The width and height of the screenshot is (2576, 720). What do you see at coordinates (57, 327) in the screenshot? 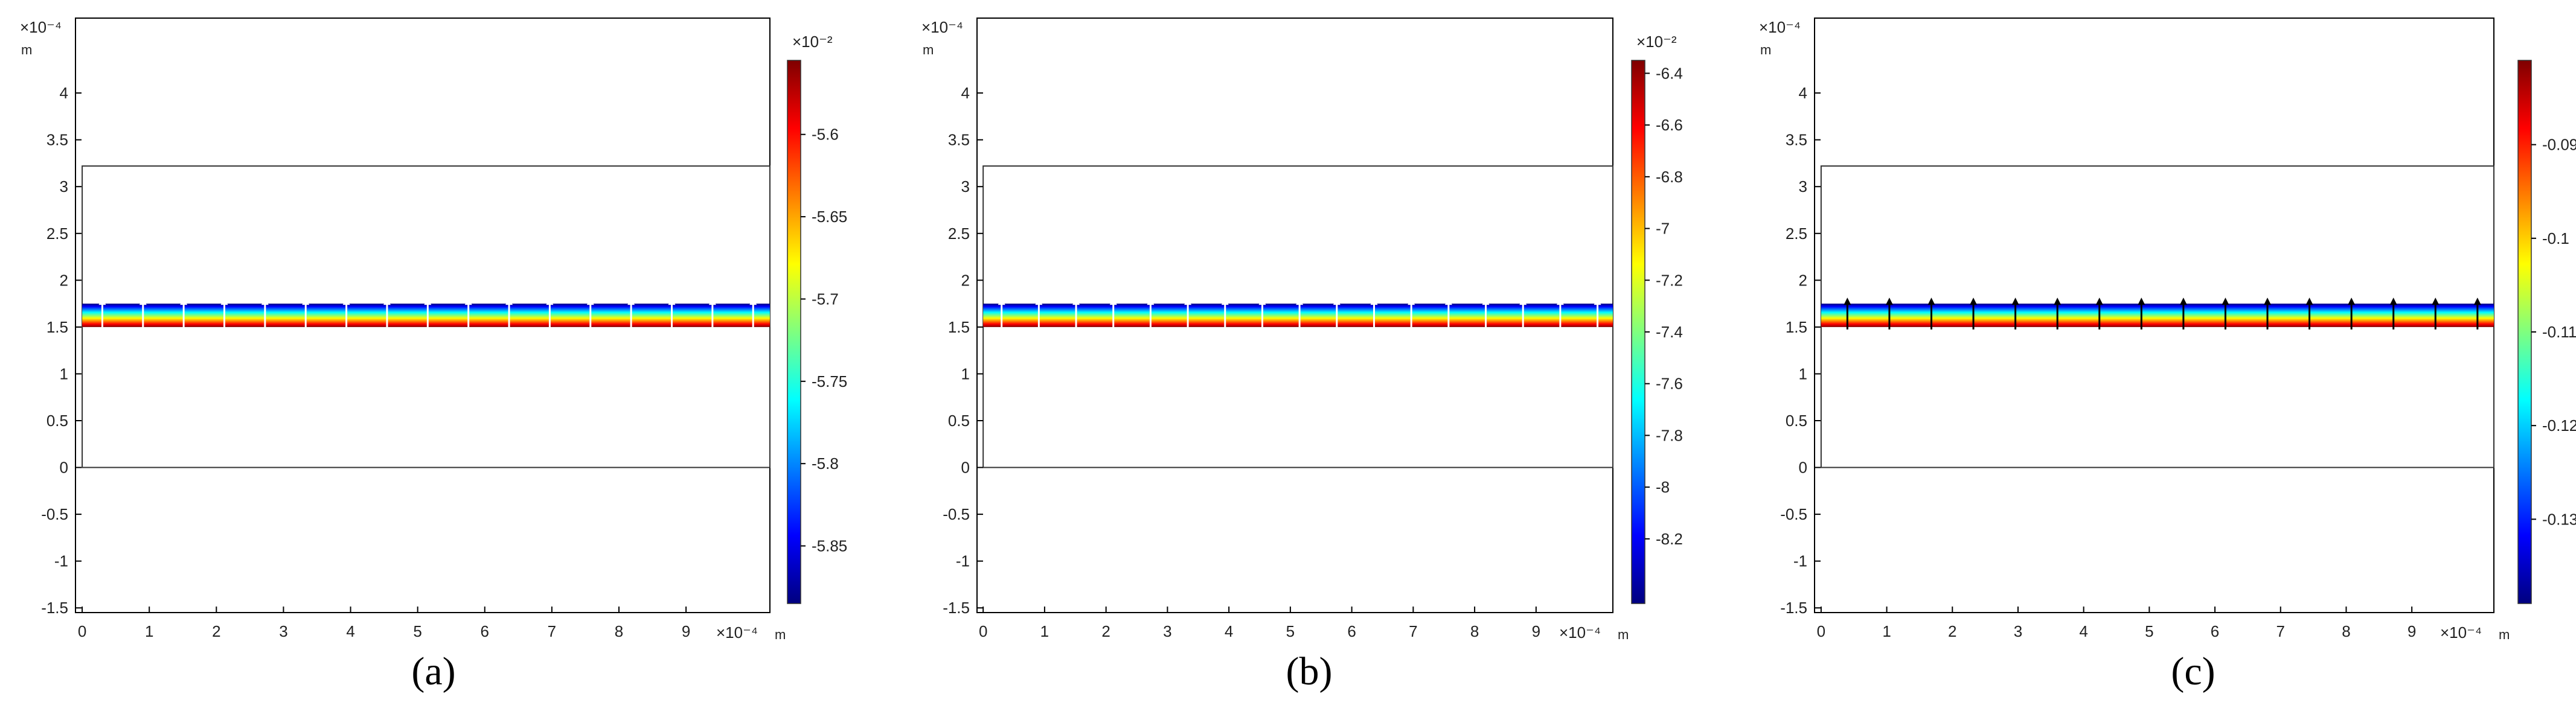
I see `y-tick-label: 1.5` at bounding box center [57, 327].